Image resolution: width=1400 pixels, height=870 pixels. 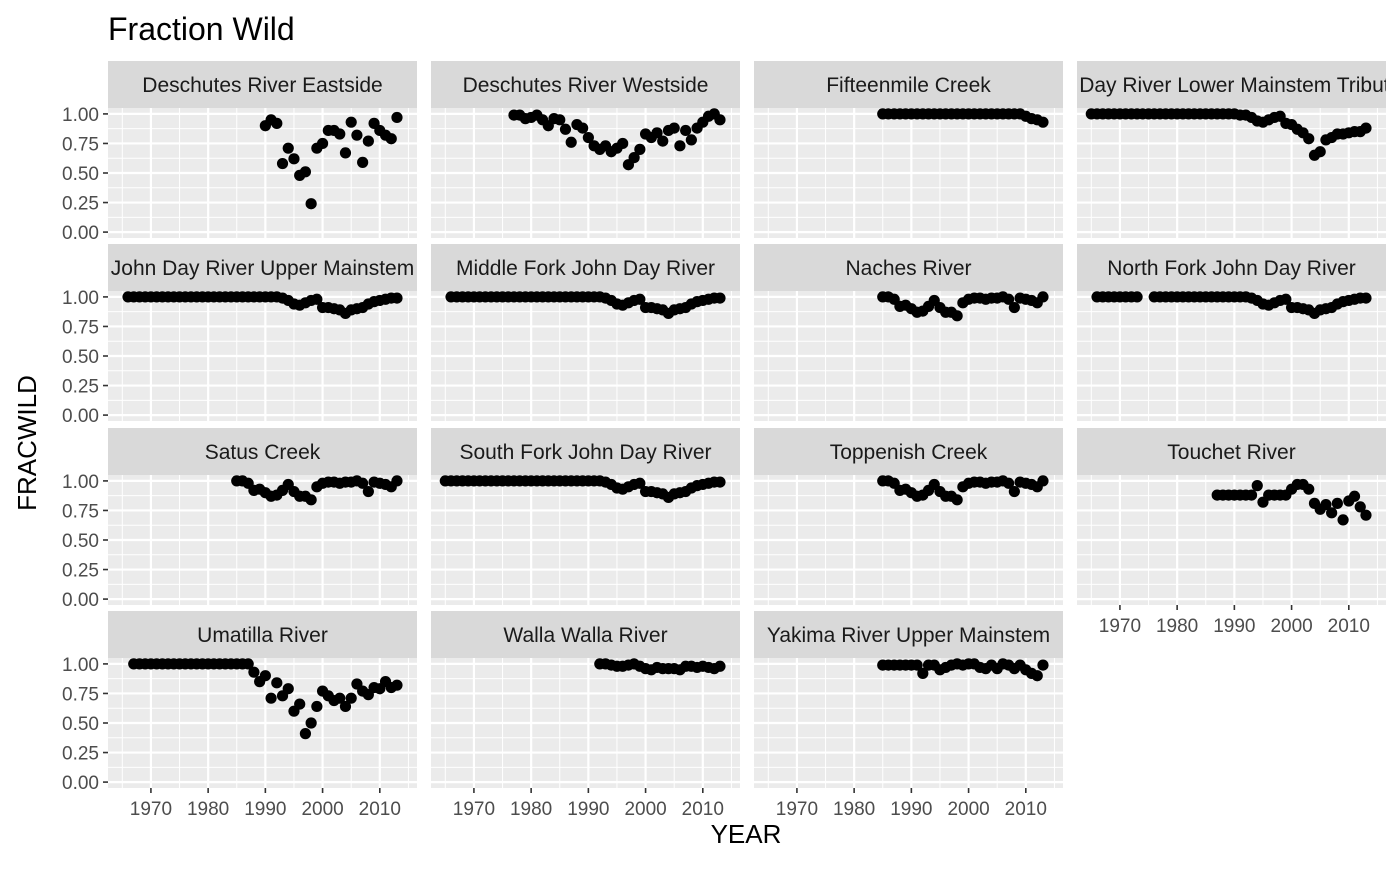 I want to click on facet-panel-middle-fork-john-day-river: Middle Fork John Day River, so click(x=585, y=332).